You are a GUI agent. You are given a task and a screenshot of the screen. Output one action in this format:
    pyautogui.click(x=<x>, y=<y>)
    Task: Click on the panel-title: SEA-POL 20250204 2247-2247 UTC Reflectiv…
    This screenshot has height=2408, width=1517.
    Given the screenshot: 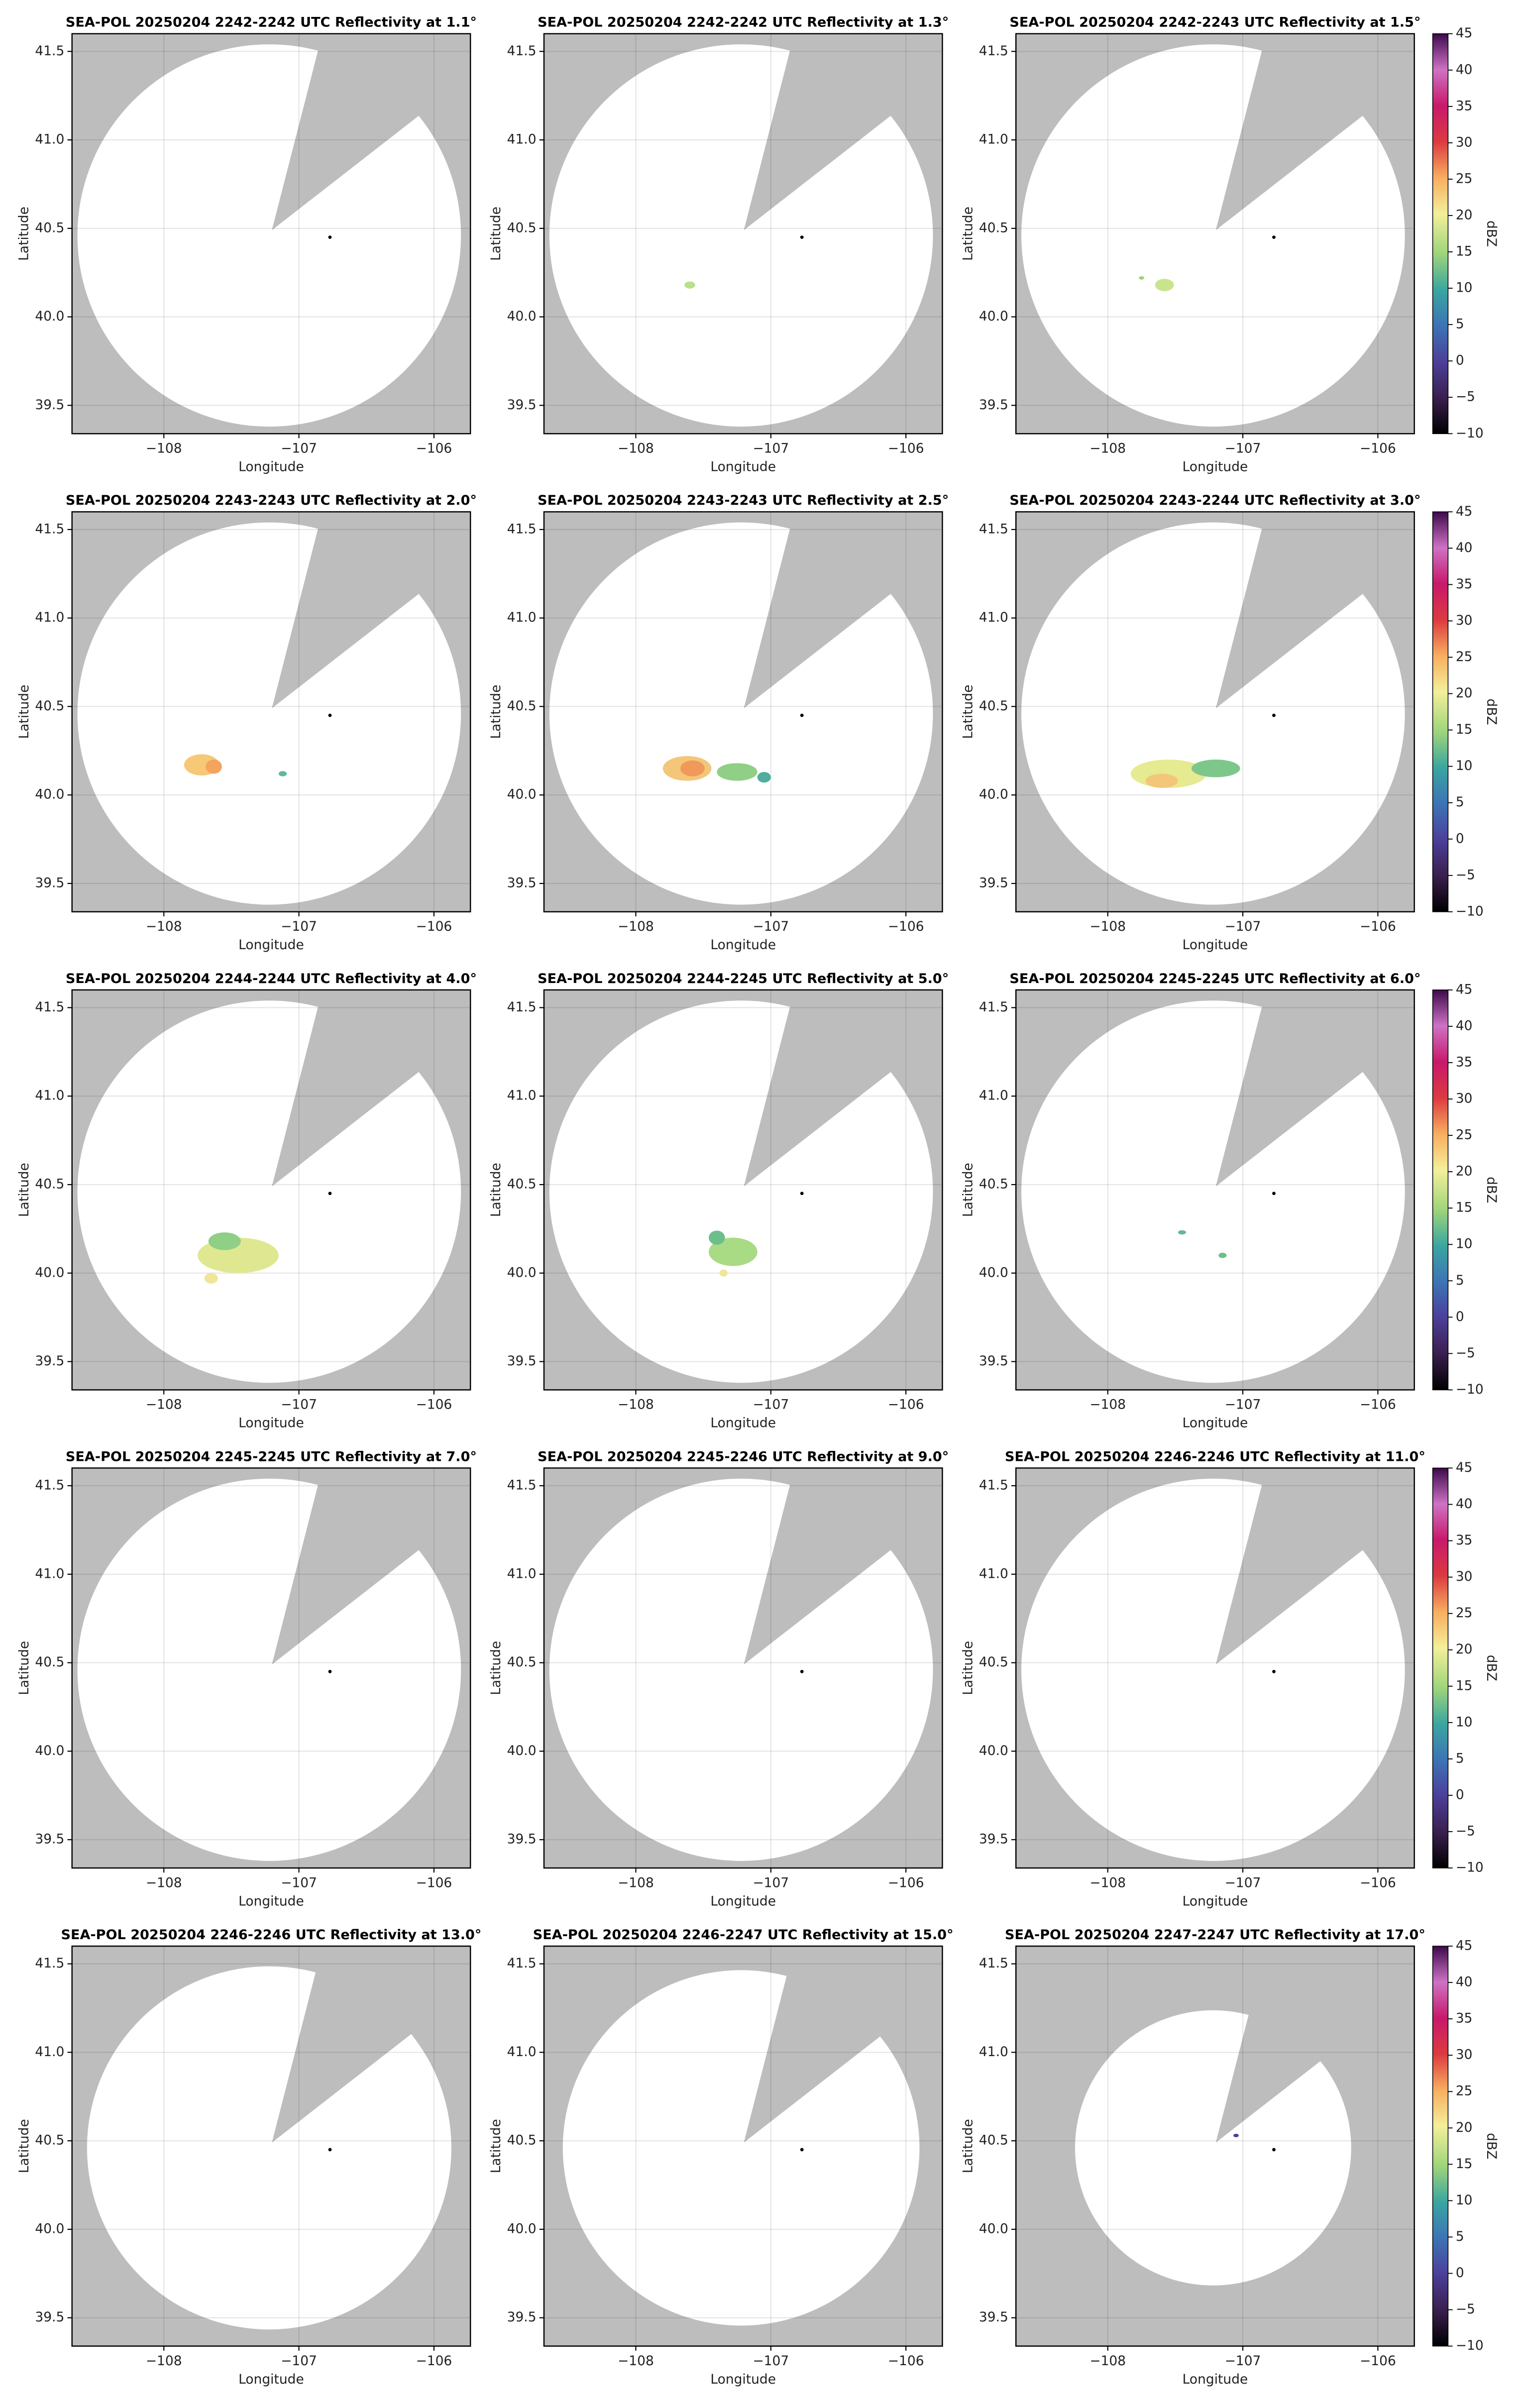 What is the action you would take?
    pyautogui.click(x=1215, y=1935)
    